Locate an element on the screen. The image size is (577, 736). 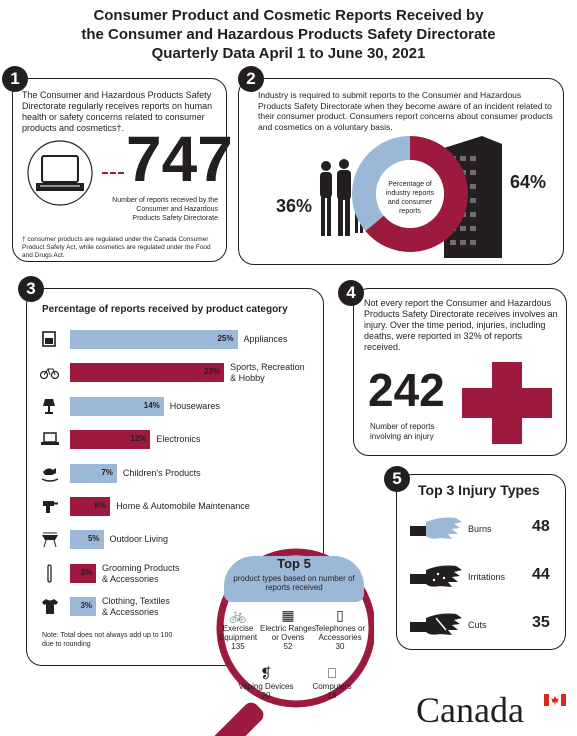
bar-8: 3% is located at coordinates (83, 607).